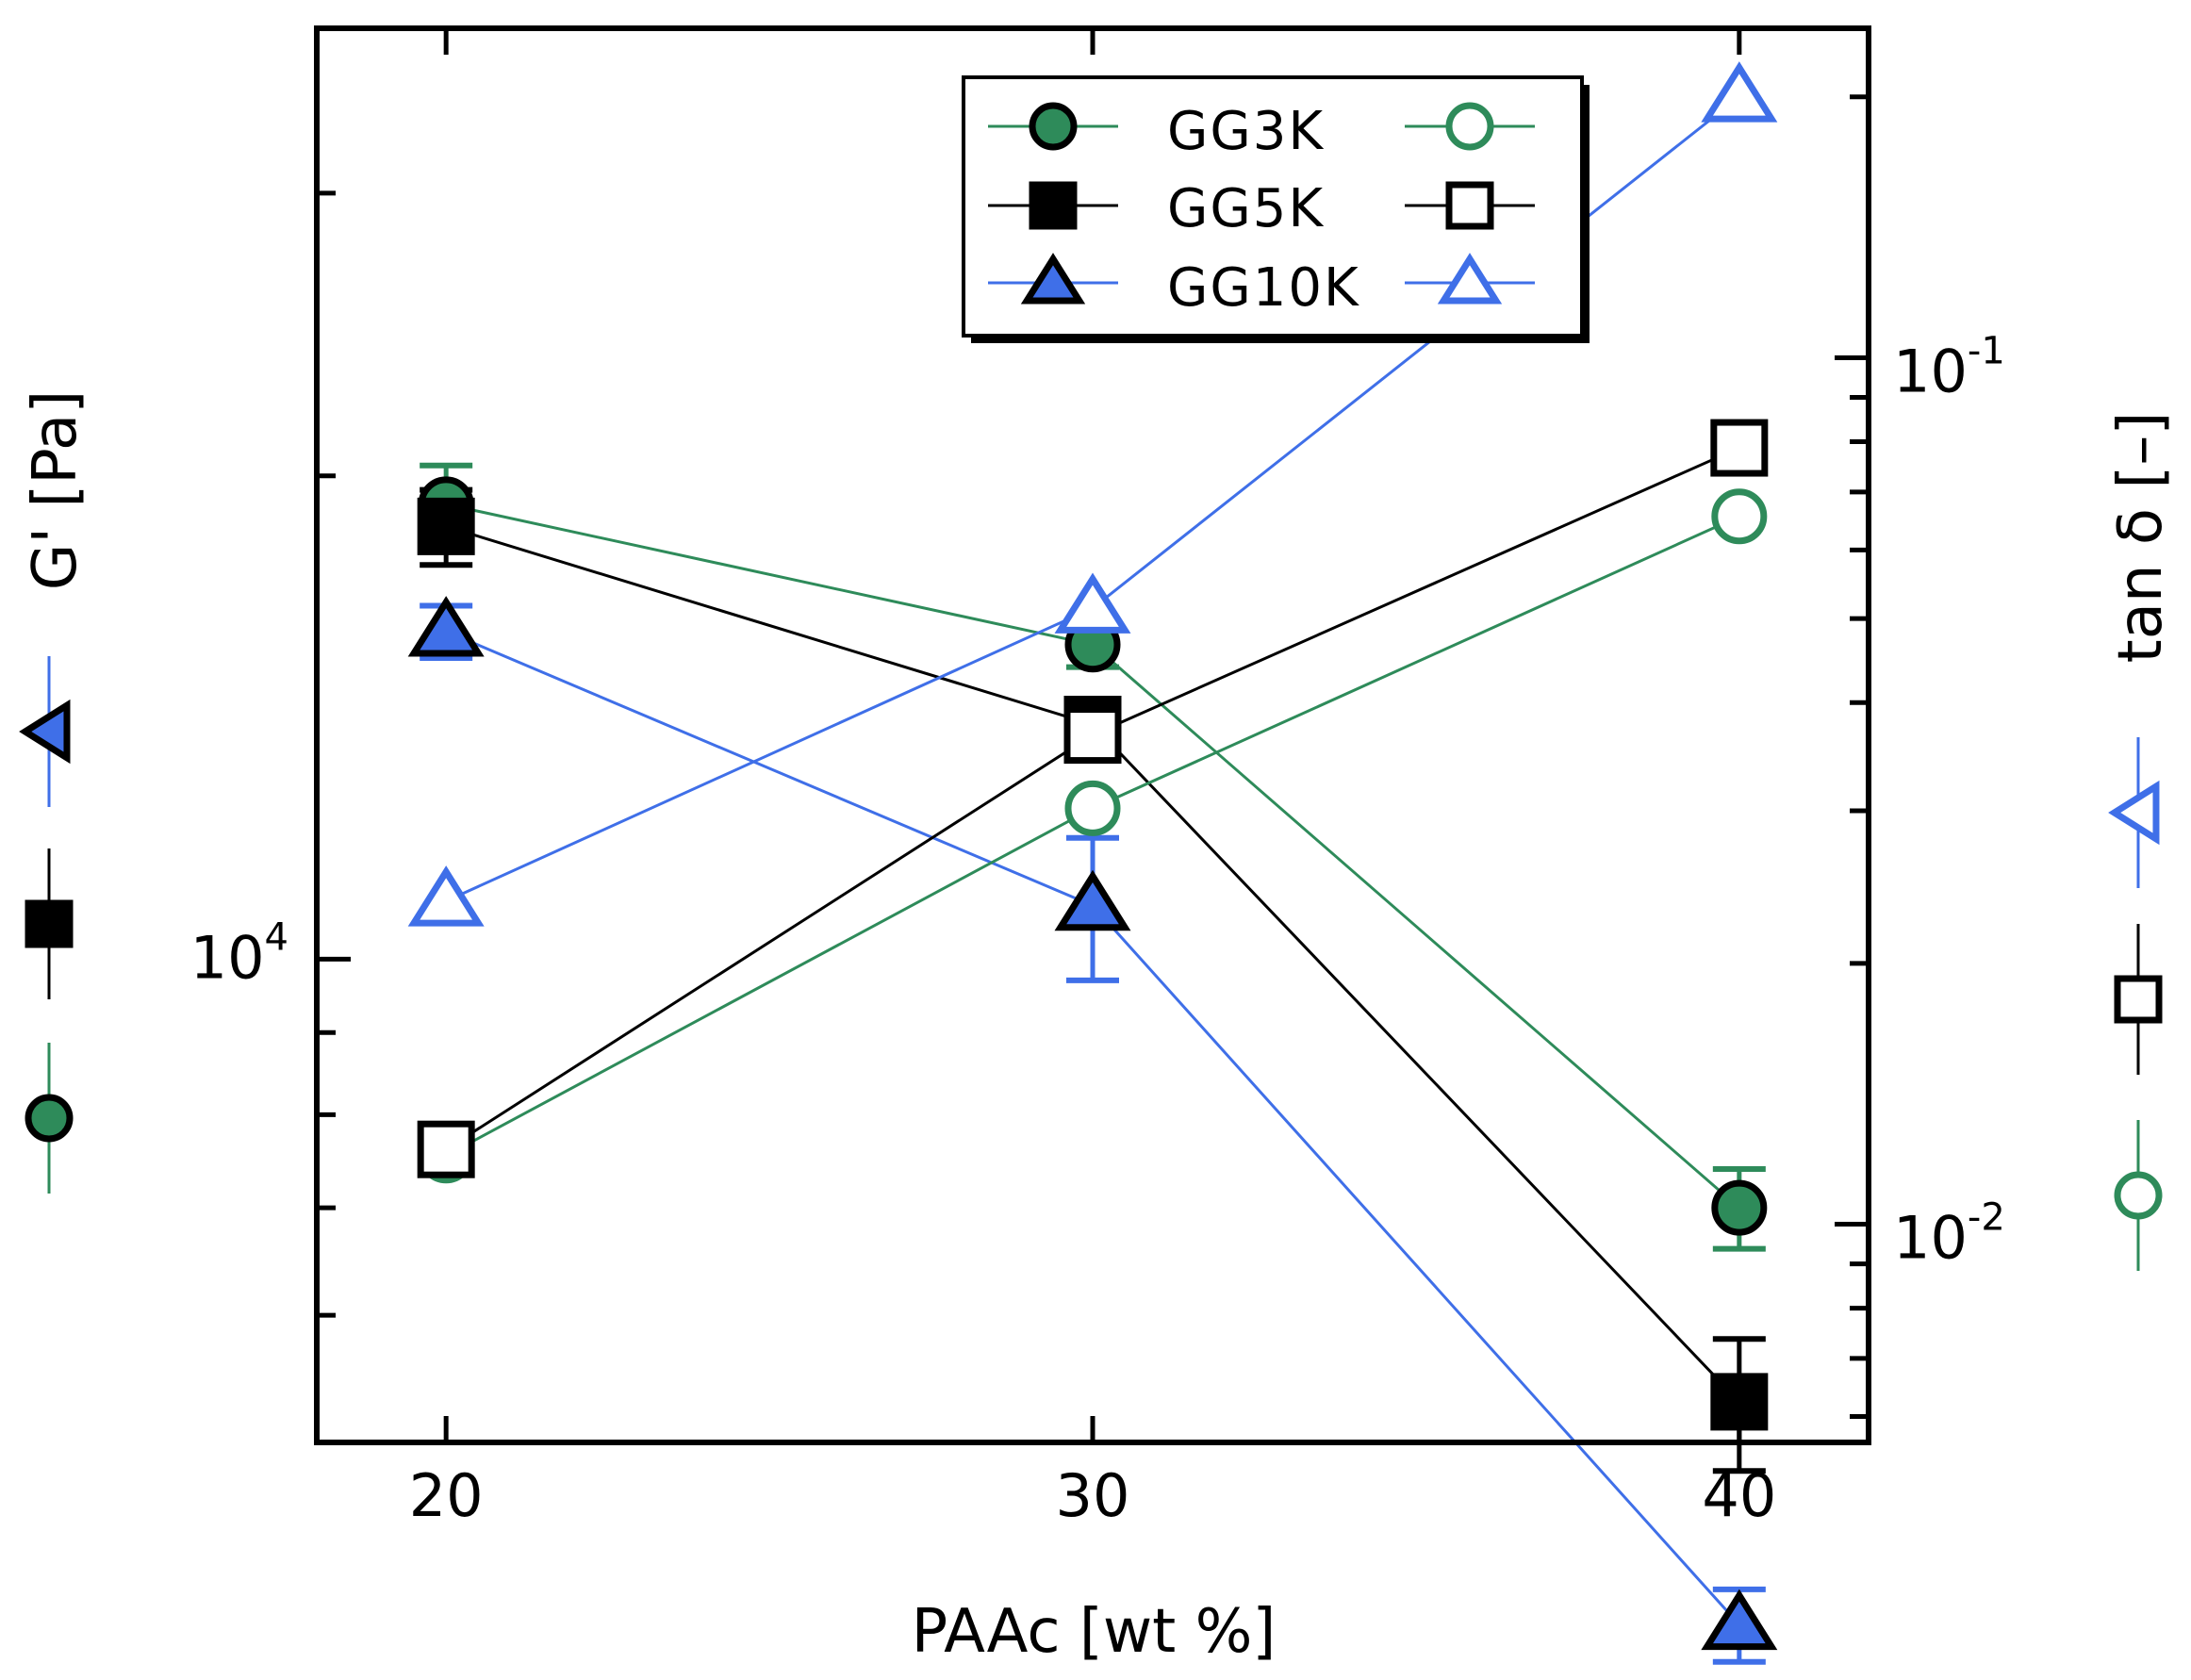 The height and width of the screenshot is (1680, 2191). I want to click on legend-shadow-bottom, so click(1280, 339).